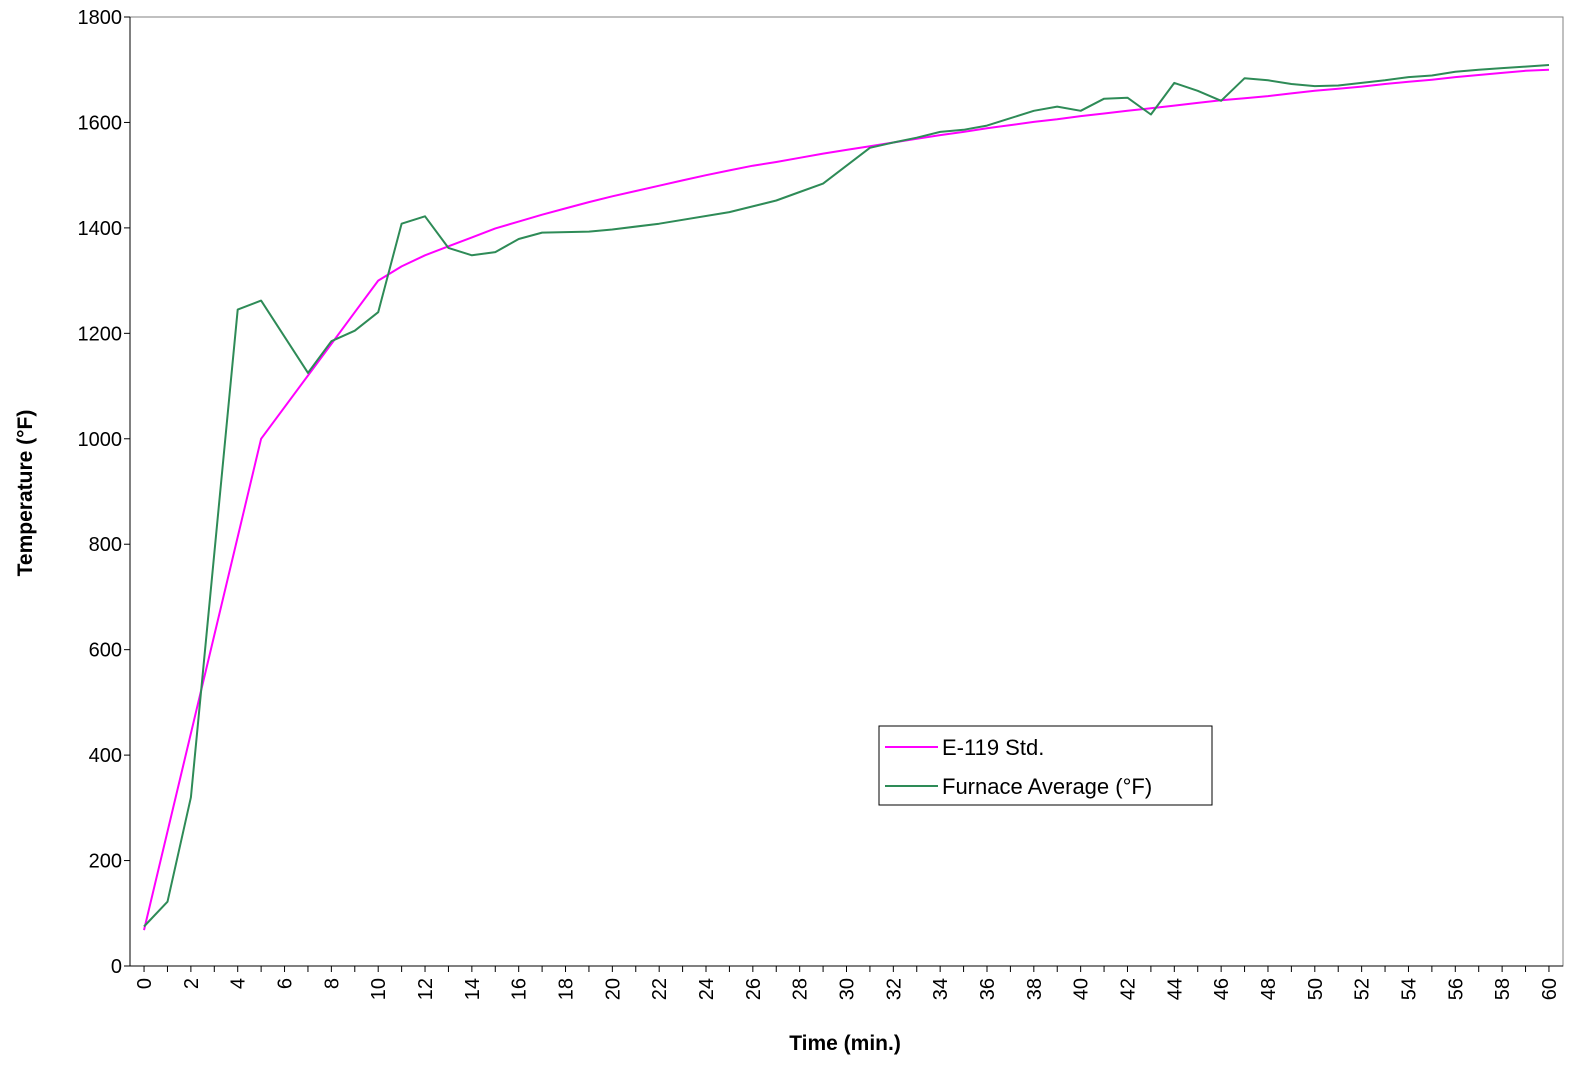 This screenshot has width=1575, height=1069. What do you see at coordinates (100, 123) in the screenshot?
I see `y-tick-label: 1600` at bounding box center [100, 123].